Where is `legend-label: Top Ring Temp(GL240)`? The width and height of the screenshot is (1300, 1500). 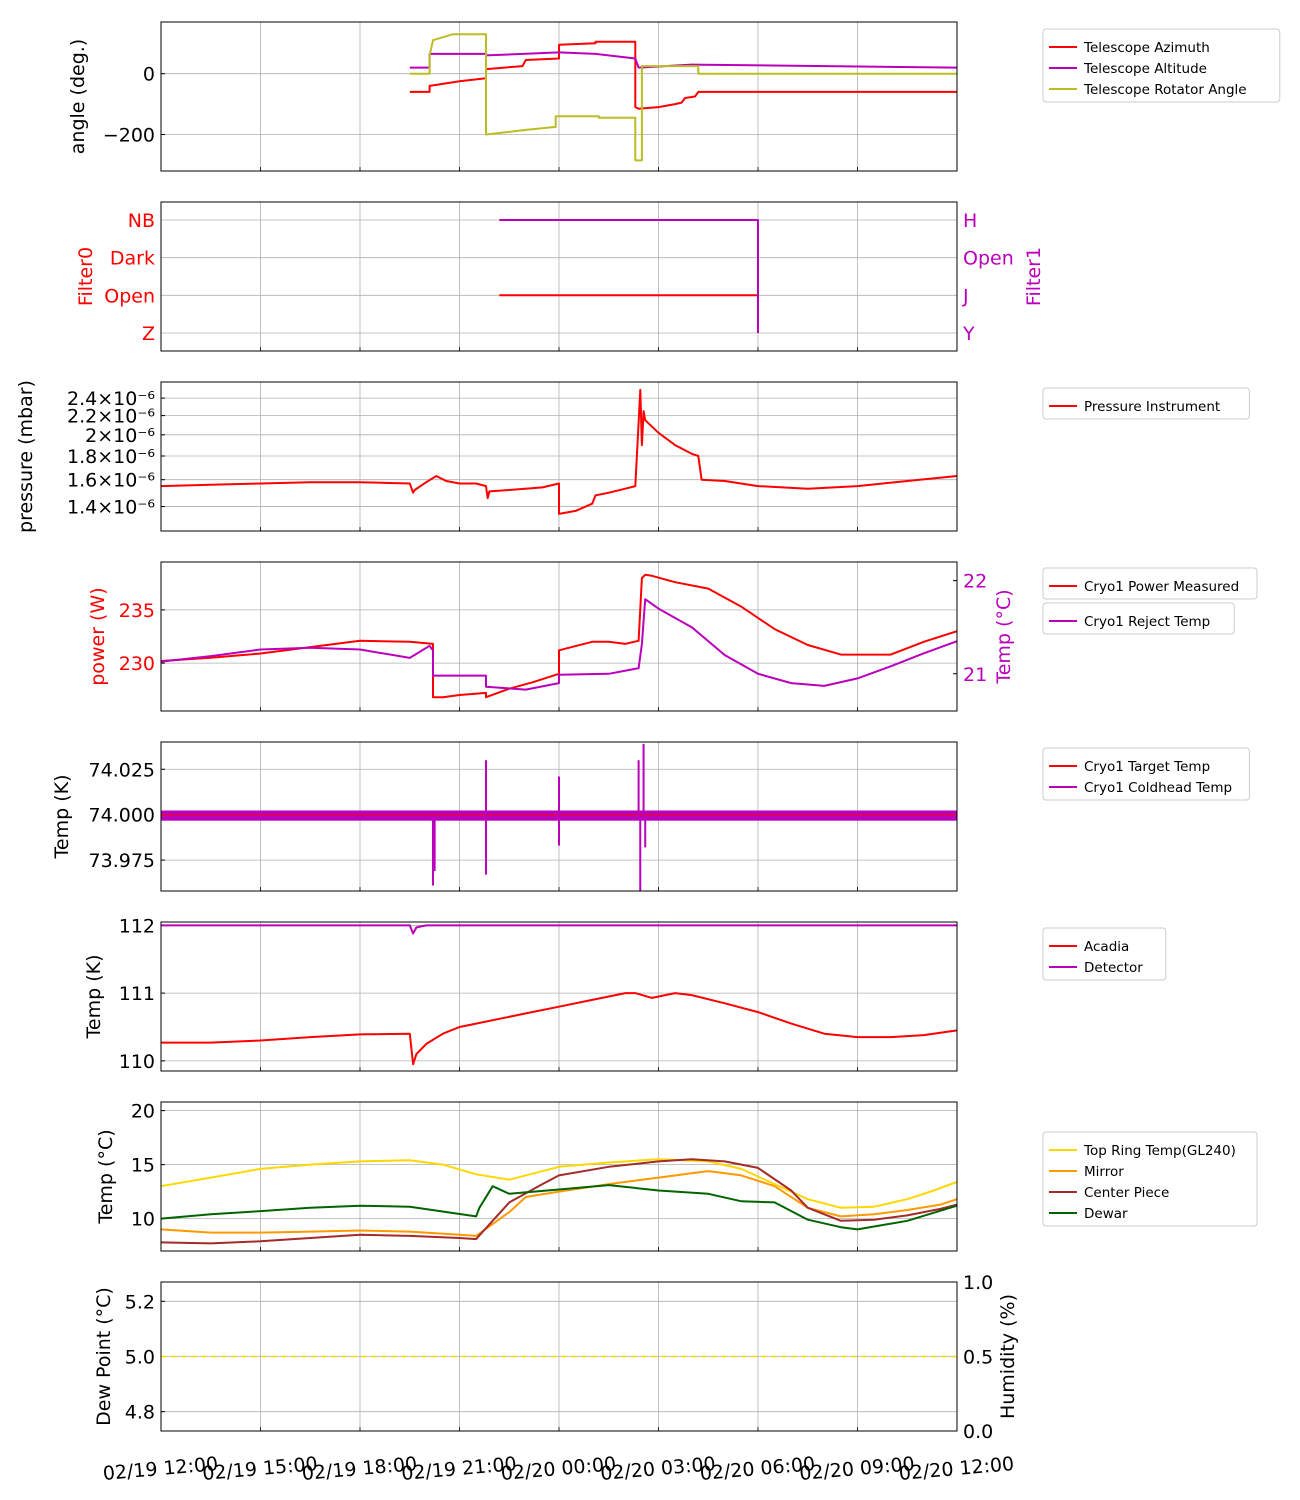 legend-label: Top Ring Temp(GL240) is located at coordinates (1159, 1151).